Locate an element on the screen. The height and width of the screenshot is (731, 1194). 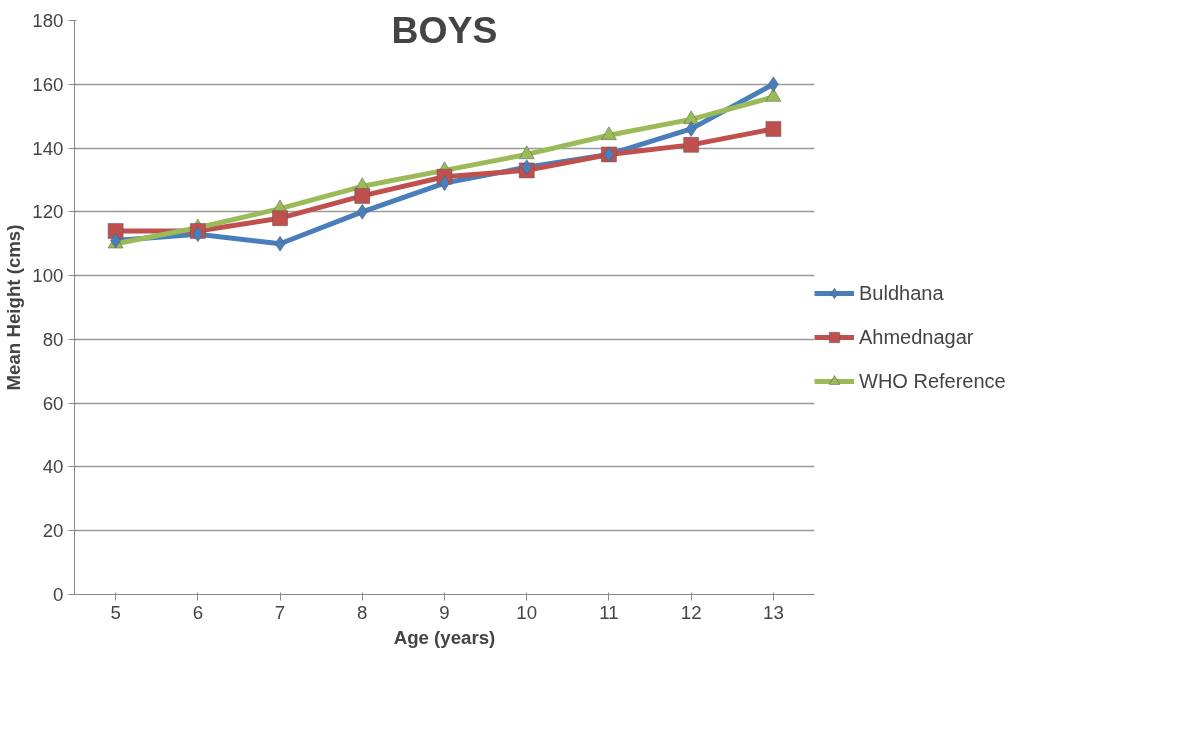
y-tick-label: 40 is located at coordinates (53, 467).